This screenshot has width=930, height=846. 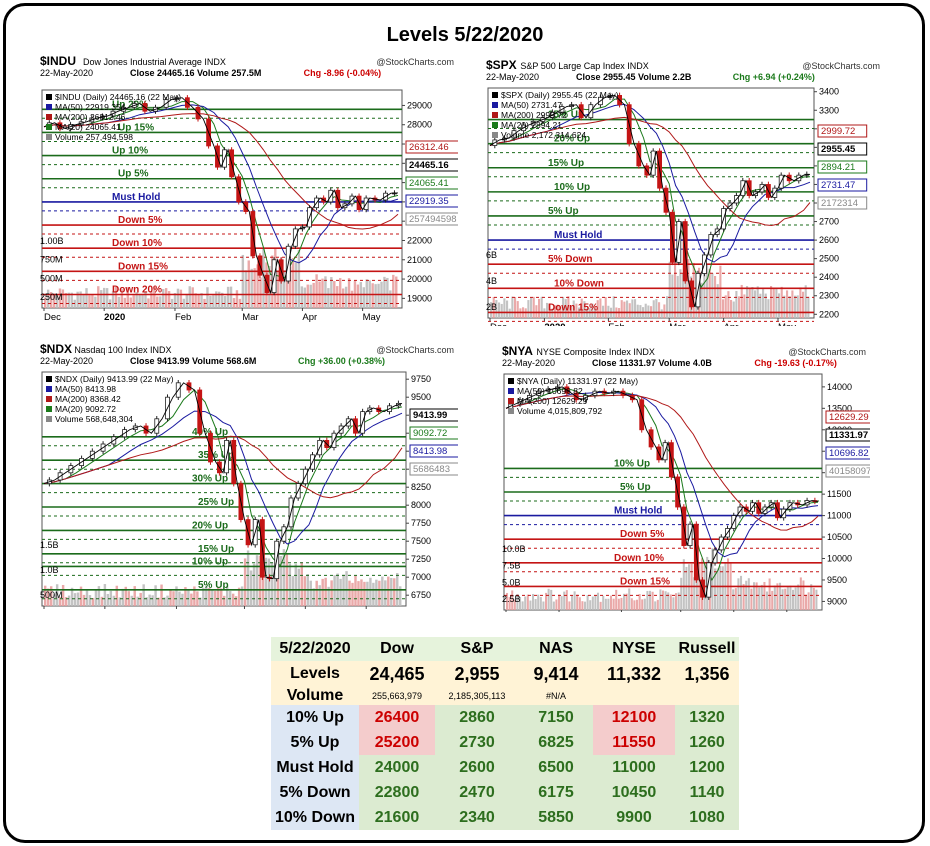 I want to click on table-cell: 2600, so click(x=477, y=767).